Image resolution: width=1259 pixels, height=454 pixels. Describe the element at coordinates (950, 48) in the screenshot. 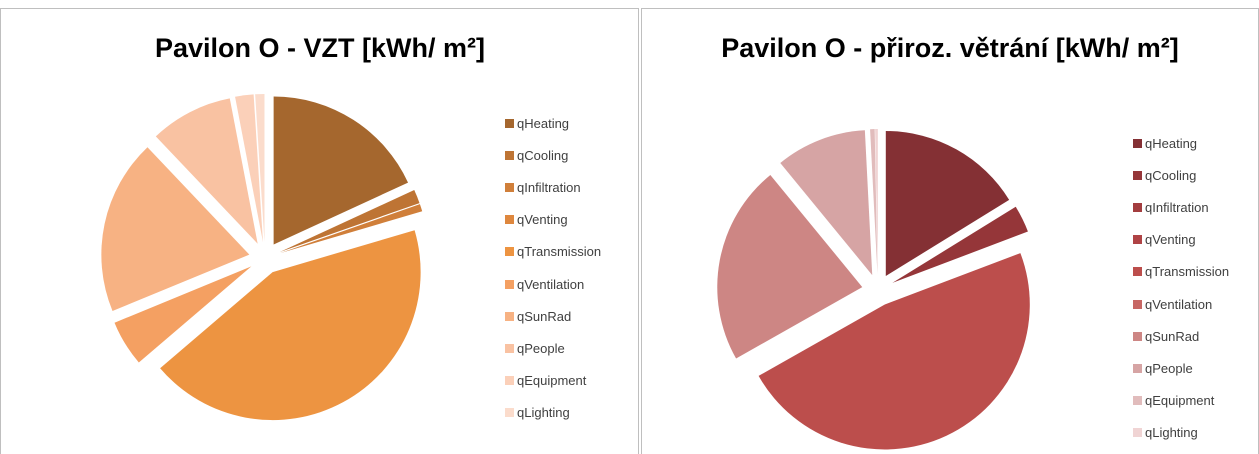

I see `chart-title: Pavilon O - přiroz. větrání [kWh/ m²]` at that location.